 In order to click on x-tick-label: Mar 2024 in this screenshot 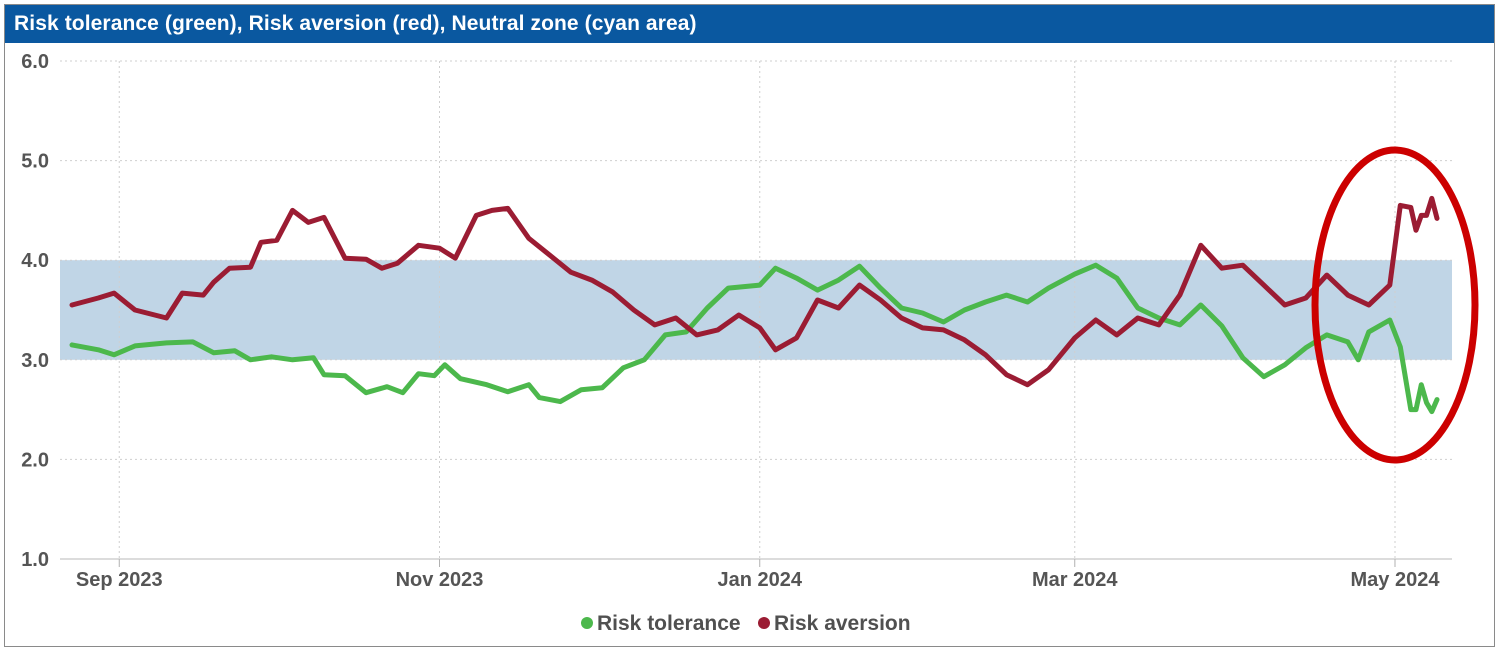, I will do `click(1075, 580)`.